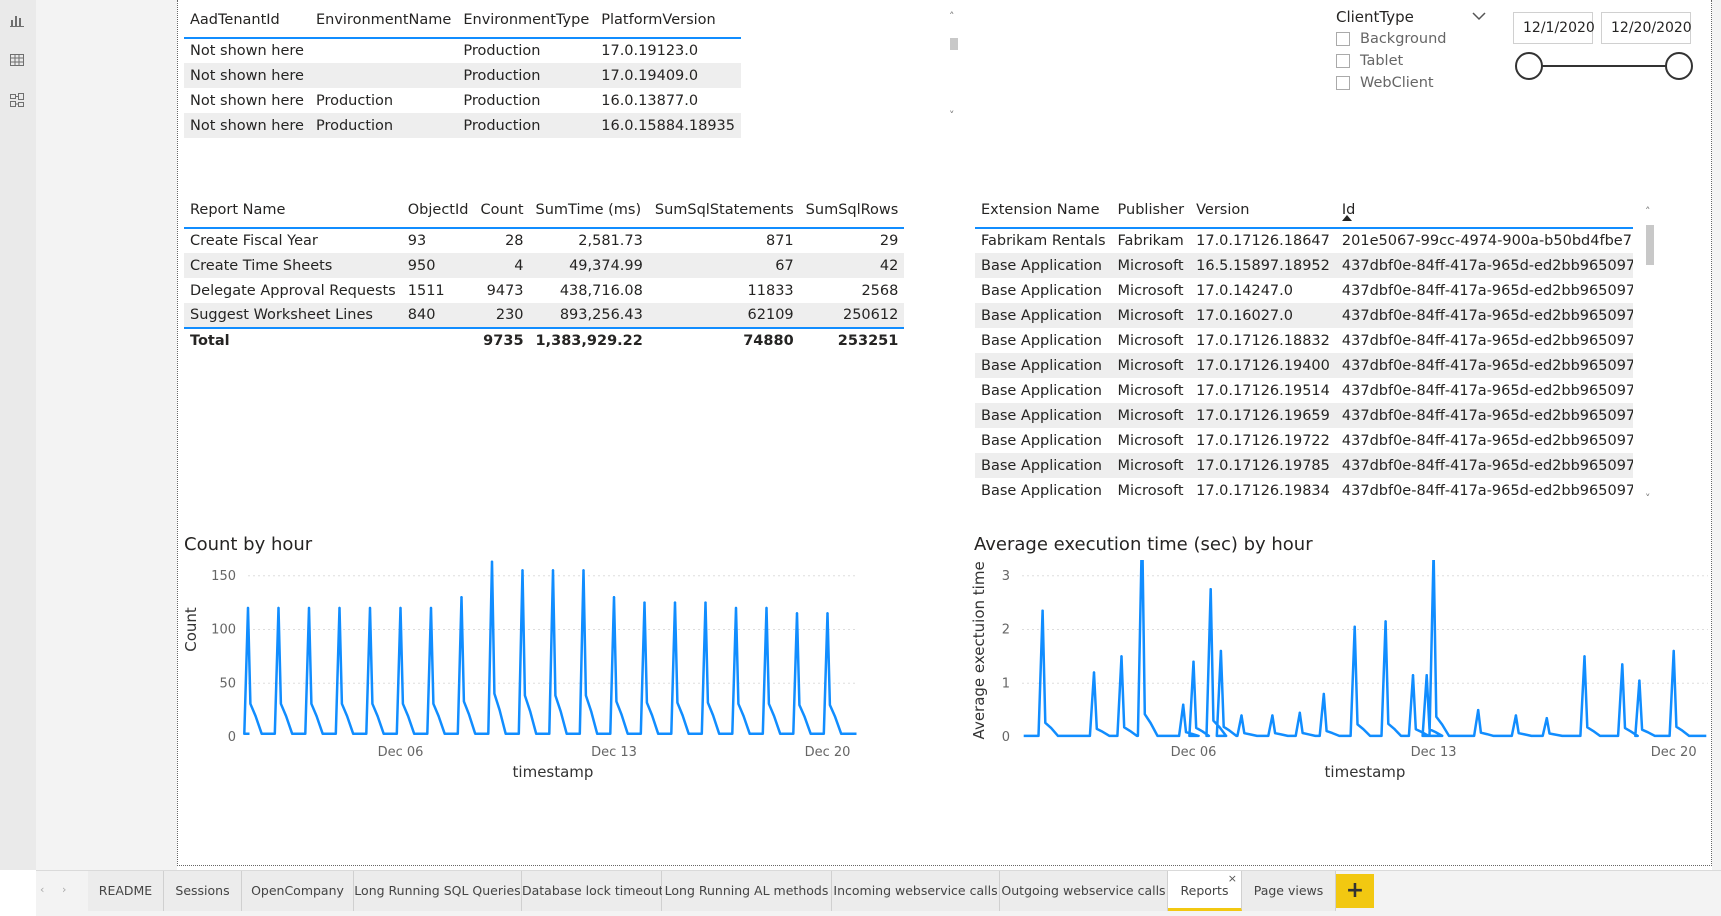 The height and width of the screenshot is (916, 1721). What do you see at coordinates (64, 889) in the screenshot?
I see `tab-scroll-right-icon: ›` at bounding box center [64, 889].